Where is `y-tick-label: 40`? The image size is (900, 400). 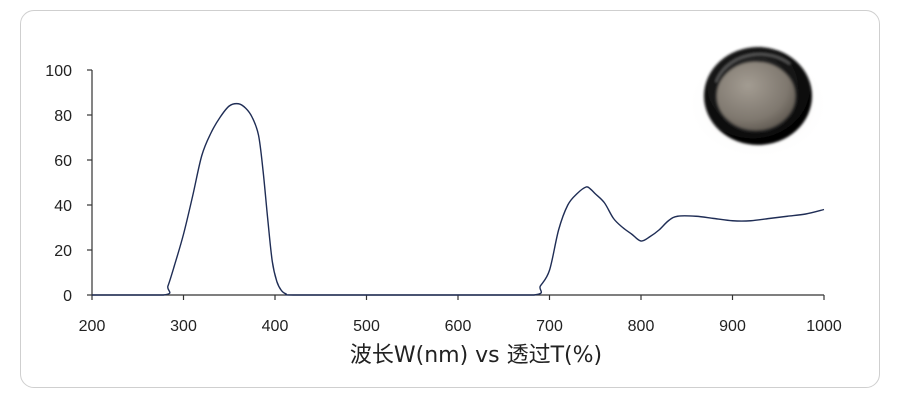 y-tick-label: 40 is located at coordinates (63, 206).